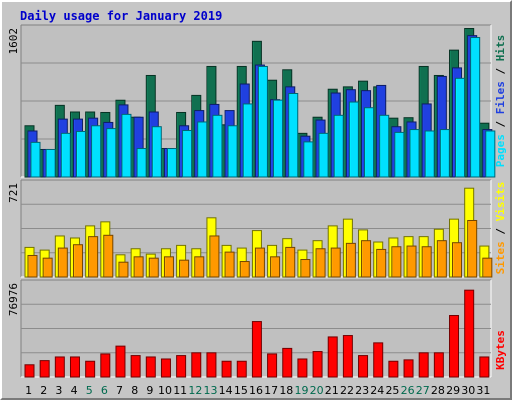 This screenshot has height=400, width=512. Describe the element at coordinates (317, 390) in the screenshot. I see `day-label-20: 20` at that location.